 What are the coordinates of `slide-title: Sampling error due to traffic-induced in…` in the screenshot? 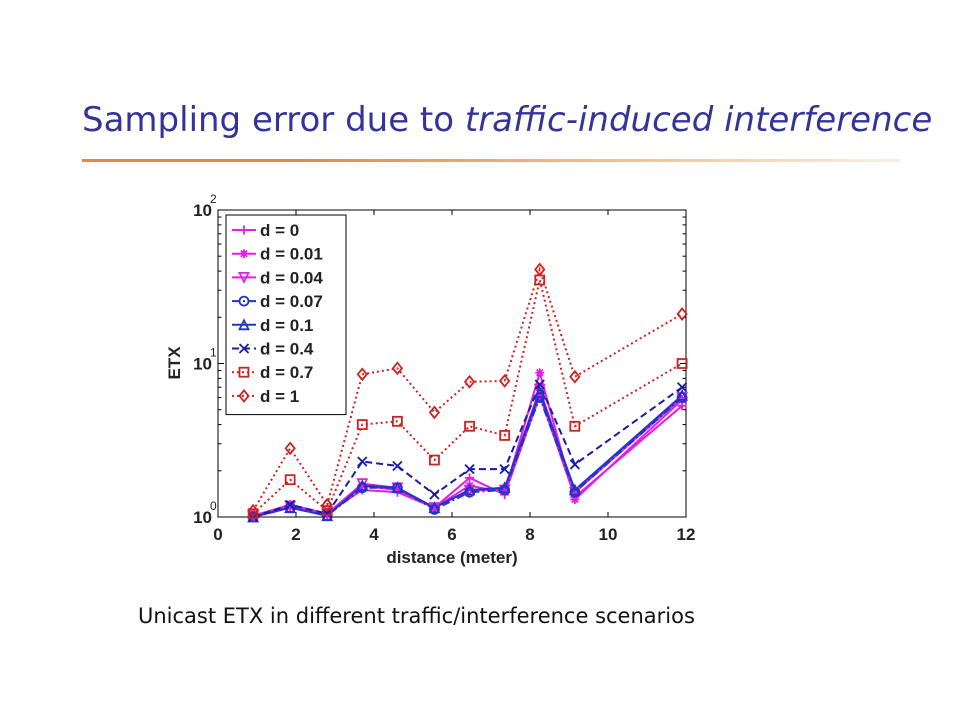 It's located at (507, 120).